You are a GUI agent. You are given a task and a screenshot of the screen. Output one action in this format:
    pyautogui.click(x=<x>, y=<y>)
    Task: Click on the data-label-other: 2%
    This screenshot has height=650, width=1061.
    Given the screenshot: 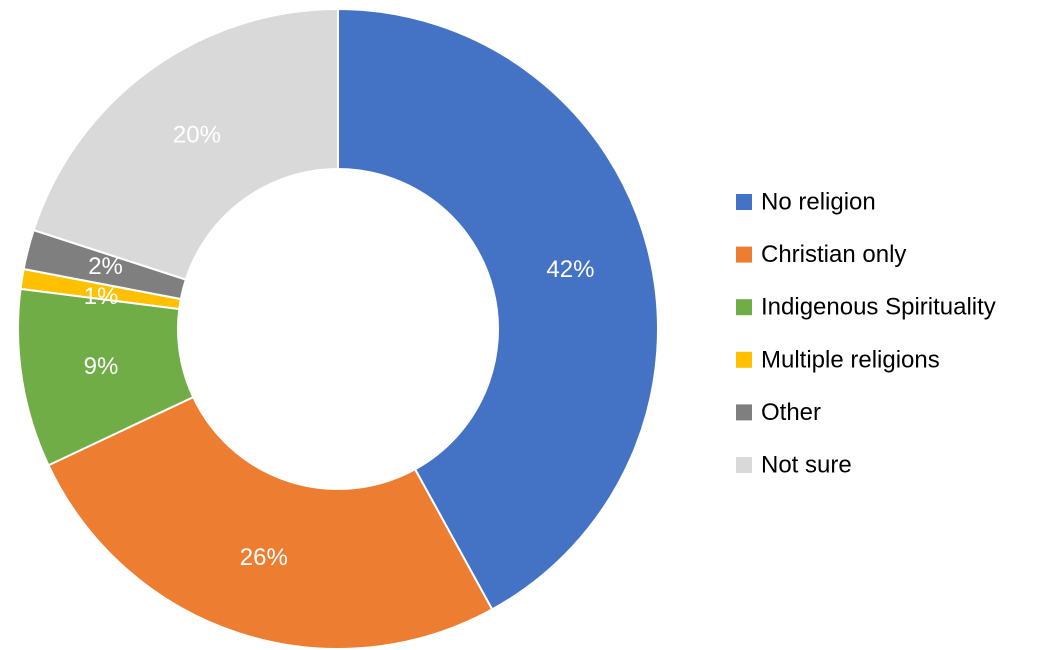 What is the action you would take?
    pyautogui.click(x=105, y=266)
    